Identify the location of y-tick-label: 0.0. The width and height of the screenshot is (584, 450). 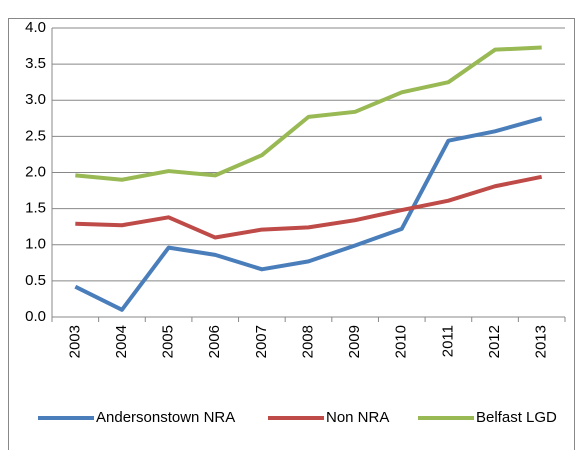
(35, 316).